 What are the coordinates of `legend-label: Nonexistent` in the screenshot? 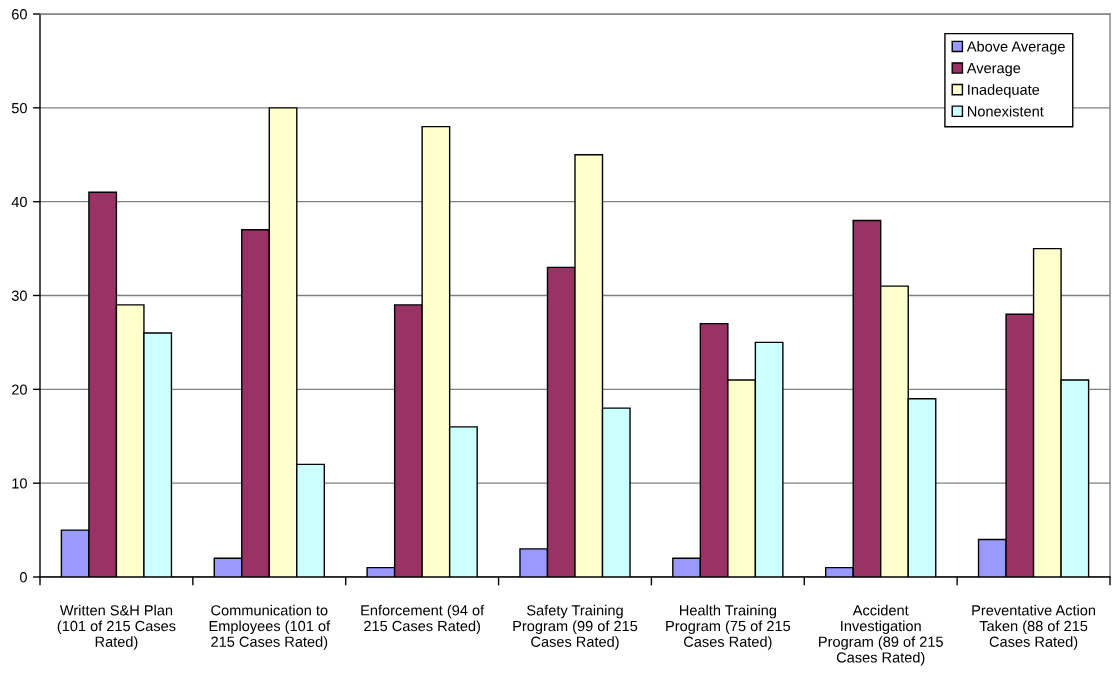 It's located at (1006, 111).